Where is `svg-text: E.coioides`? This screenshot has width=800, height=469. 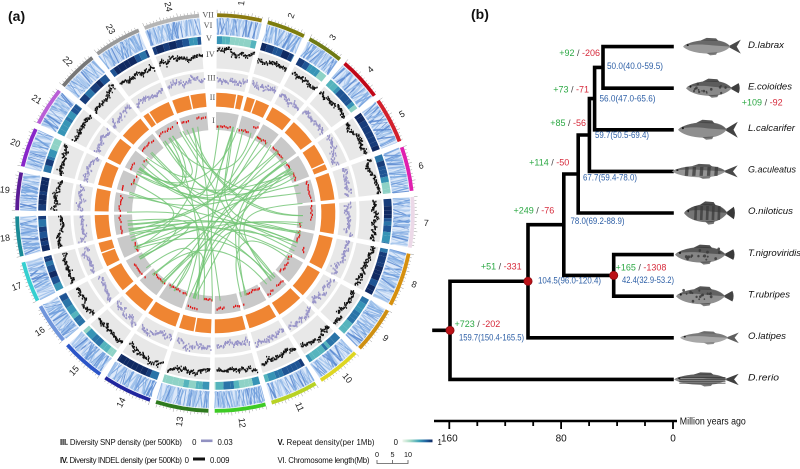 svg-text: E.coioides is located at coordinates (770, 86).